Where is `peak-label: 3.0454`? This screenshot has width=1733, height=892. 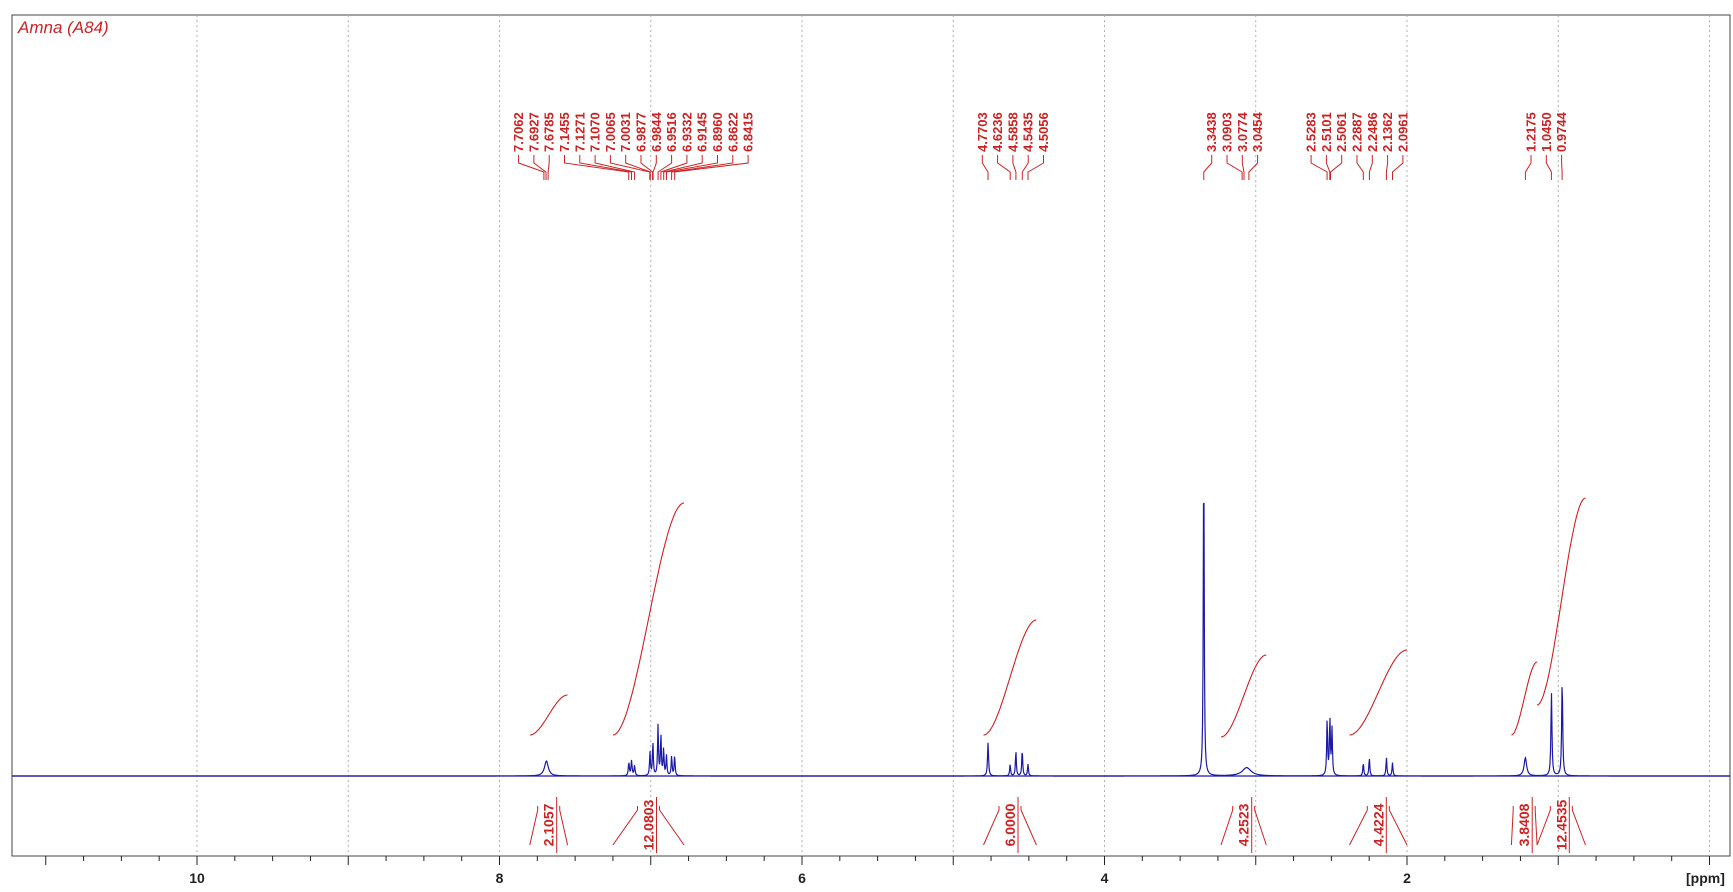 peak-label: 3.0454 is located at coordinates (1257, 131).